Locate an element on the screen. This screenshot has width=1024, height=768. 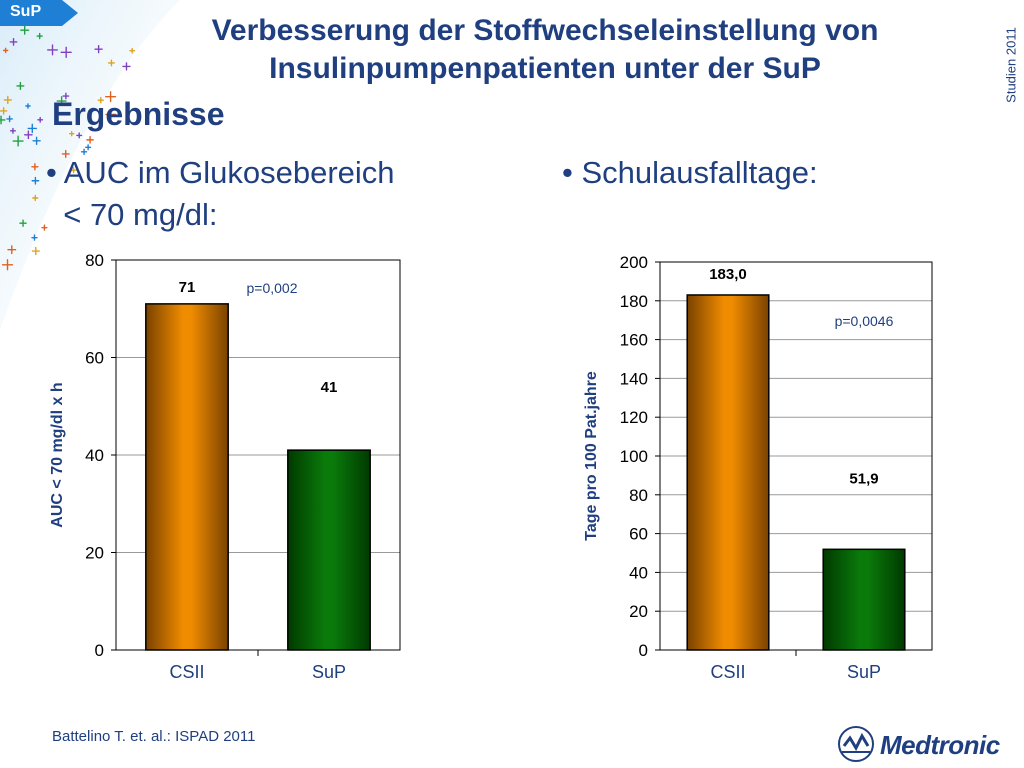
sup-tag-shape is located at coordinates (39, 13).